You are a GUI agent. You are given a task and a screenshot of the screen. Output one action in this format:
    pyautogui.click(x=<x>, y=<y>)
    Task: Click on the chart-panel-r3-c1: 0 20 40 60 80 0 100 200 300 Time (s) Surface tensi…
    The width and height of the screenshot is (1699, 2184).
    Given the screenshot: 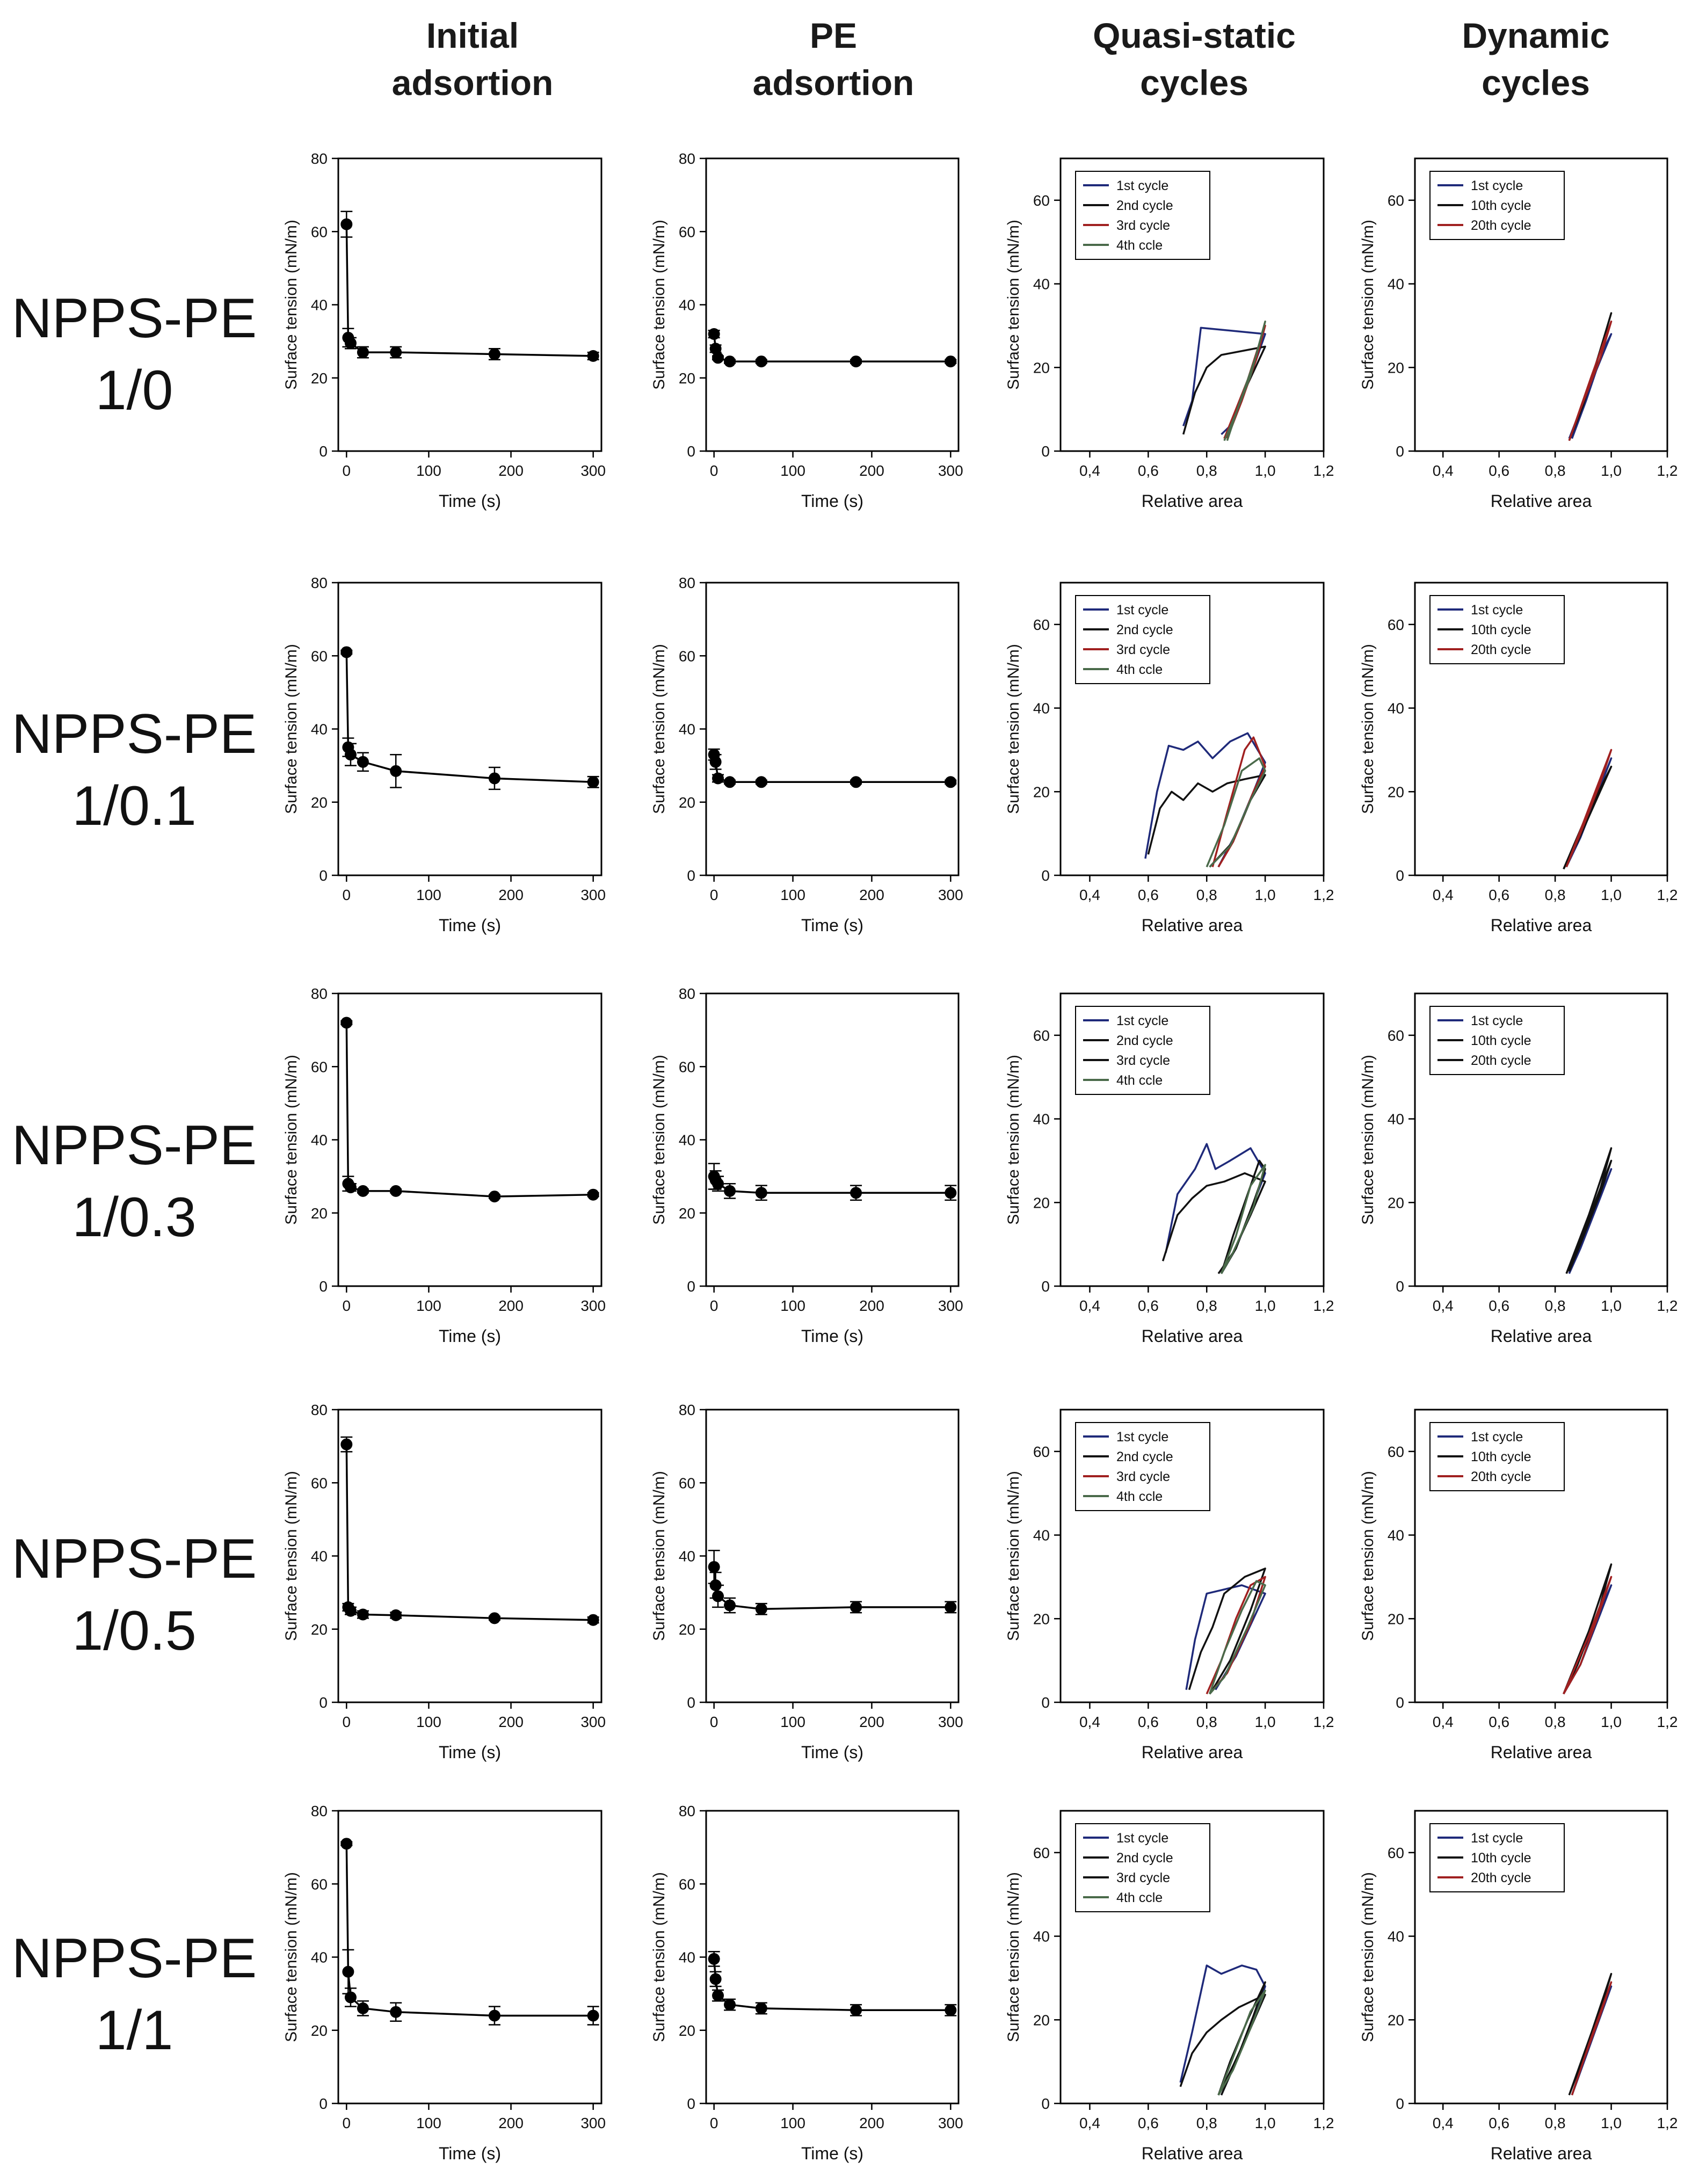 What is the action you would take?
    pyautogui.click(x=806, y=1582)
    